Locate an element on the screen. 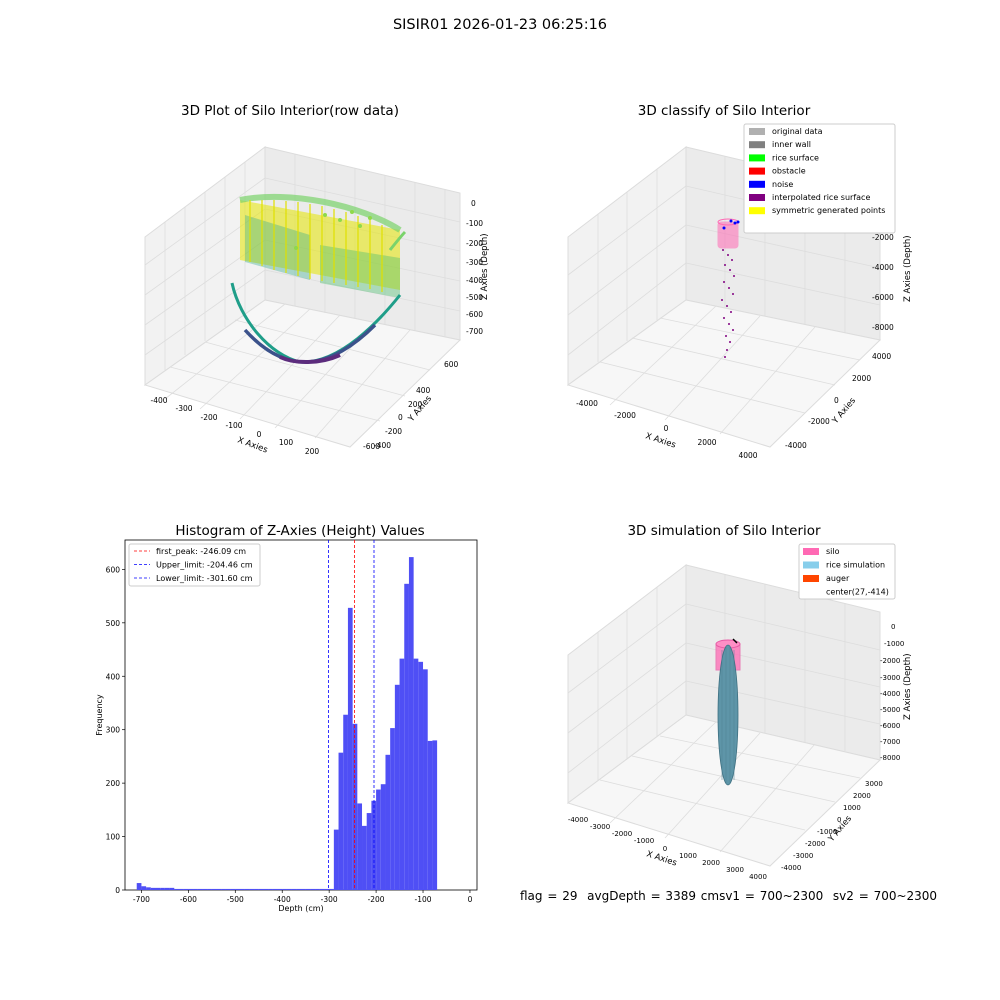 The height and width of the screenshot is (1000, 1000). classify-legend-label: obstacle is located at coordinates (789, 171).